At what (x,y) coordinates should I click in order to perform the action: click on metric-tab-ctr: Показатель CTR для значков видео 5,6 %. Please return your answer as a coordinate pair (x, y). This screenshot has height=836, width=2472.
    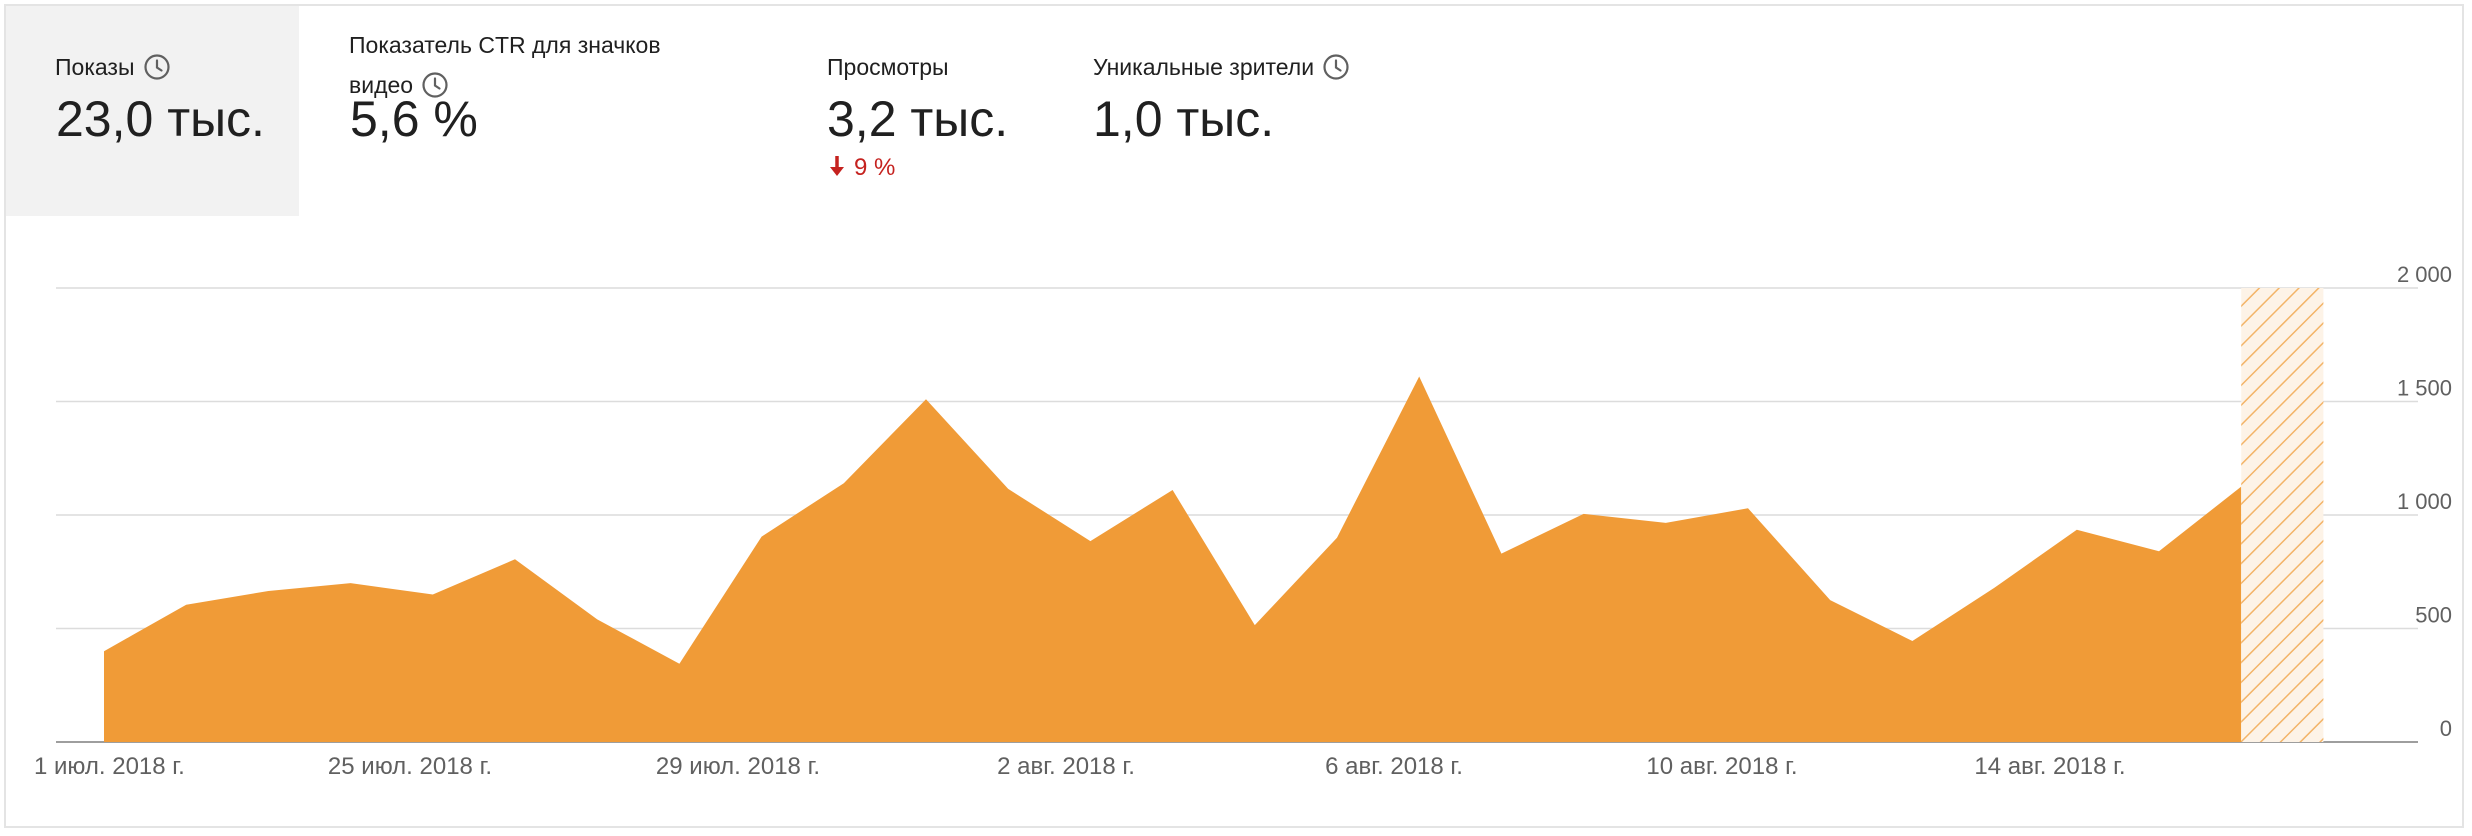
    Looking at the image, I should click on (539, 111).